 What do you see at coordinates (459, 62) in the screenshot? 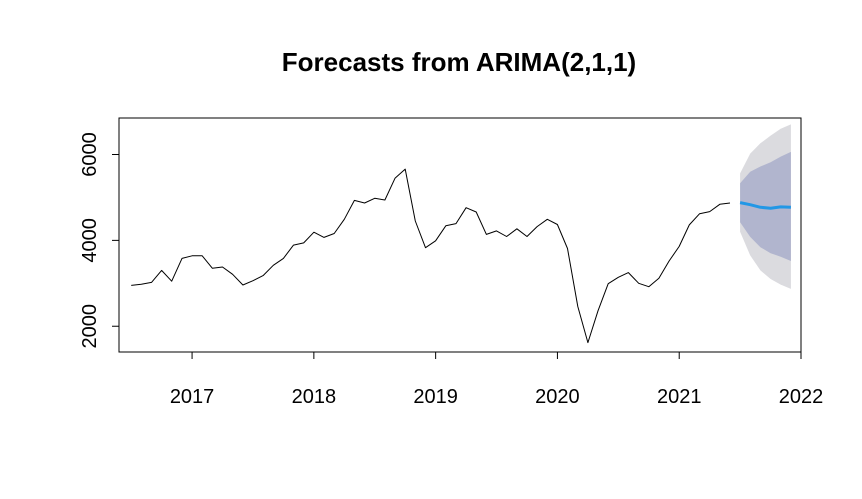
I see `chart-title: Forecasts from ARIMA(2,1,1)` at bounding box center [459, 62].